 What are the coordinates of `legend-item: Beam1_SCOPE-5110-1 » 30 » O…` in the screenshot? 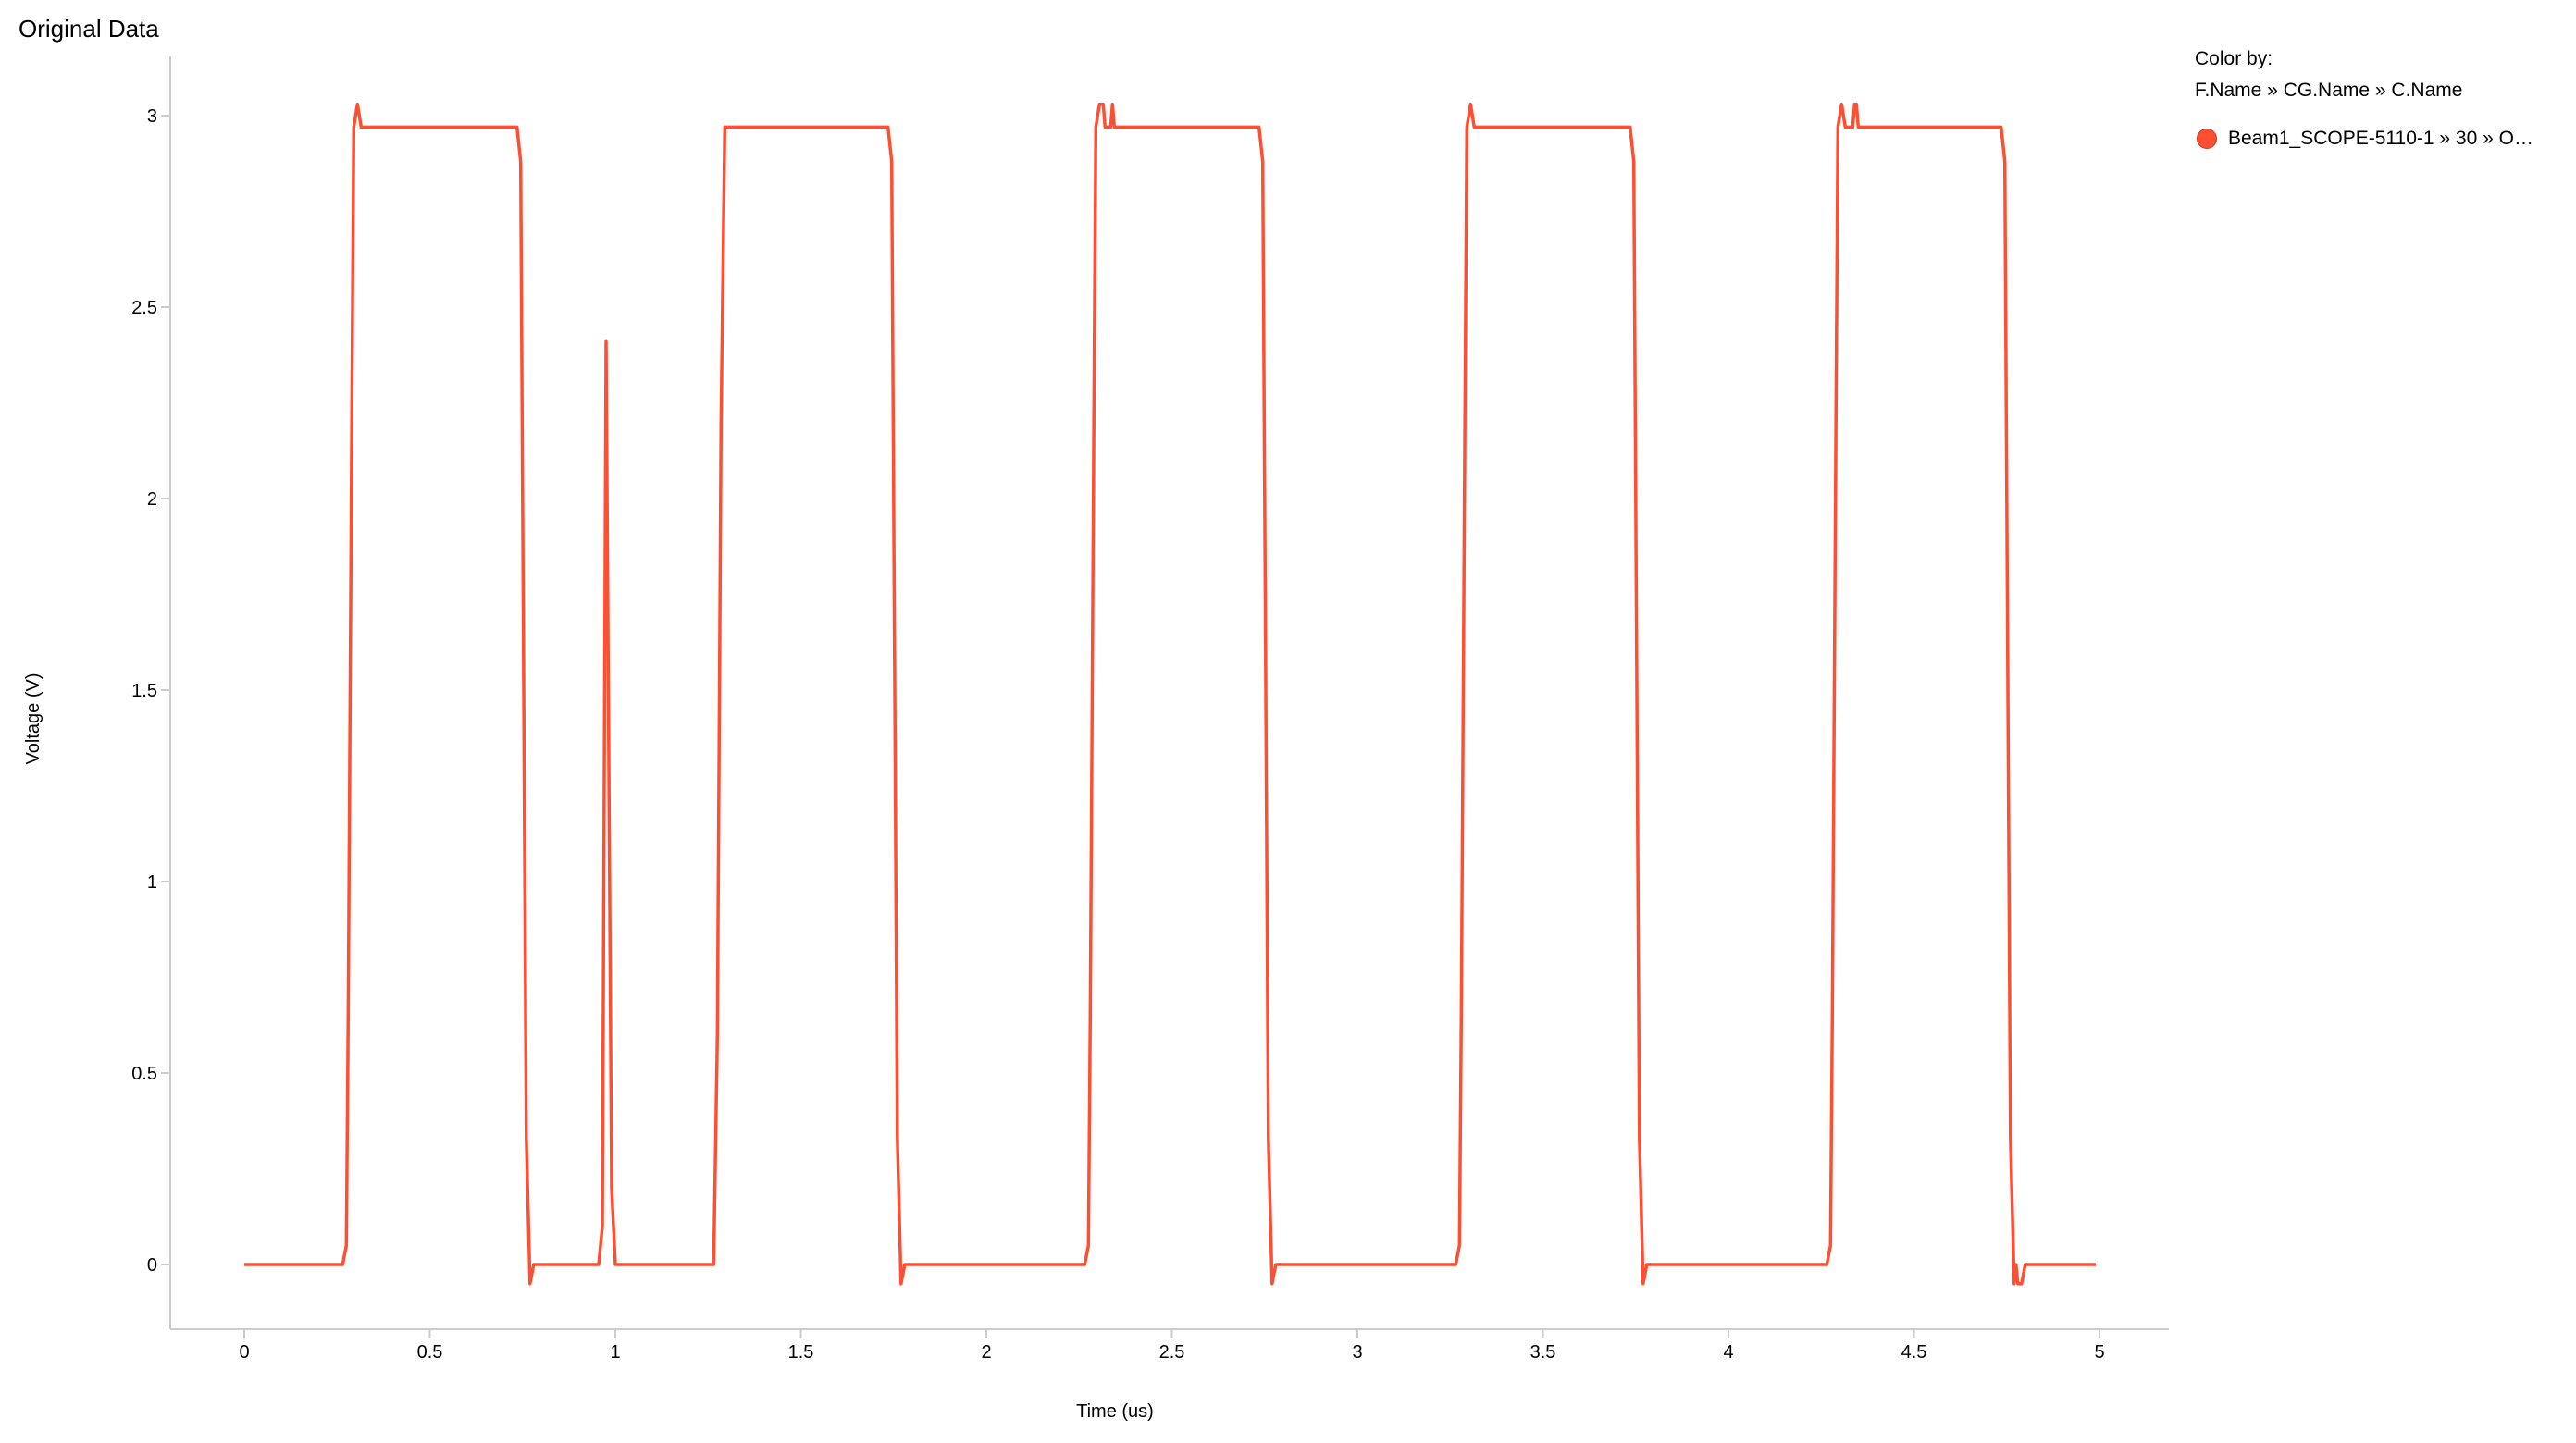 It's located at (2364, 139).